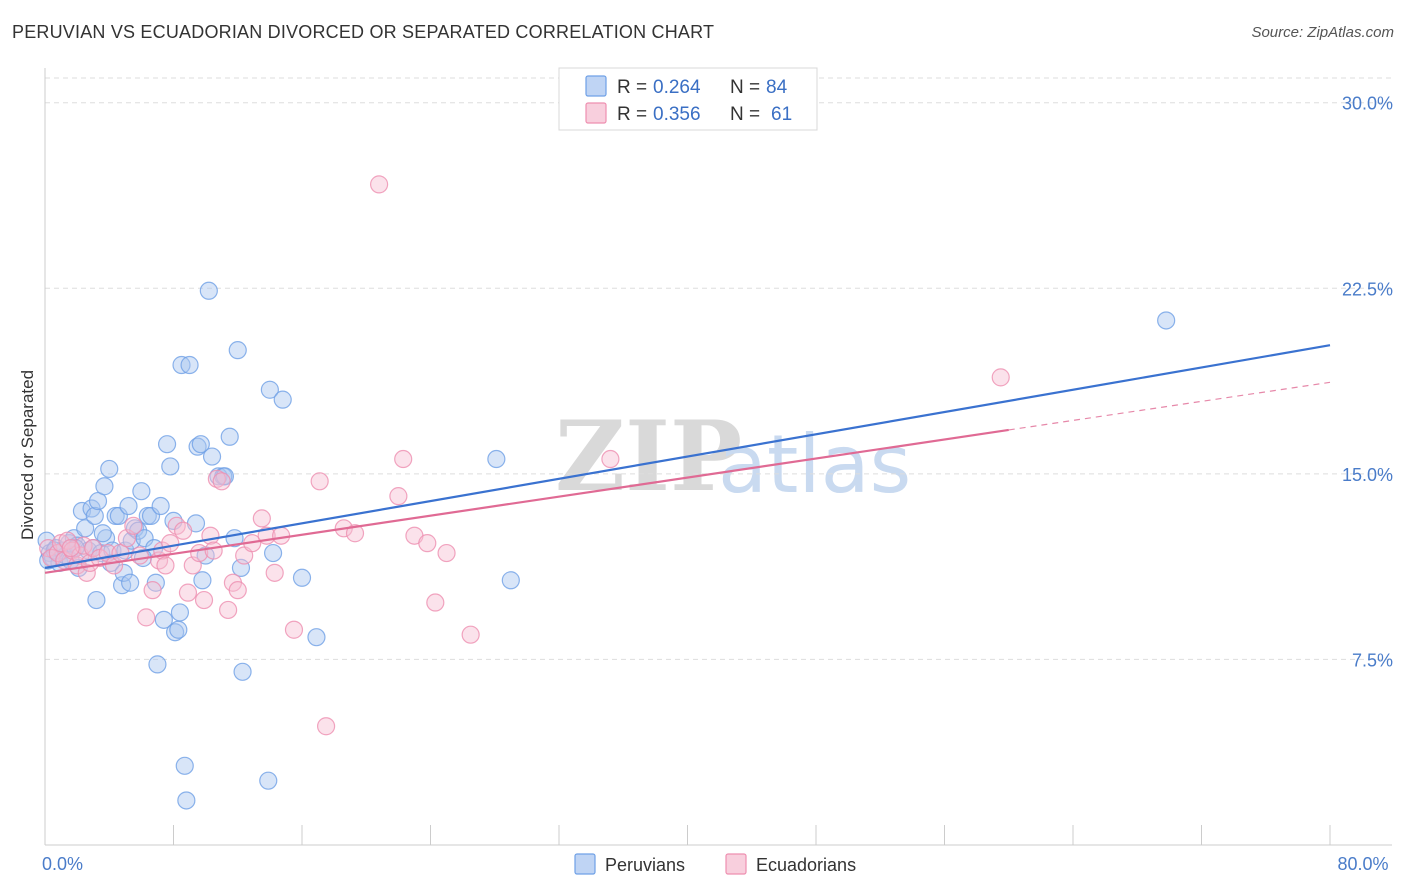 The height and width of the screenshot is (892, 1406). I want to click on x-tick-label: 80.0%, so click(1362, 864).